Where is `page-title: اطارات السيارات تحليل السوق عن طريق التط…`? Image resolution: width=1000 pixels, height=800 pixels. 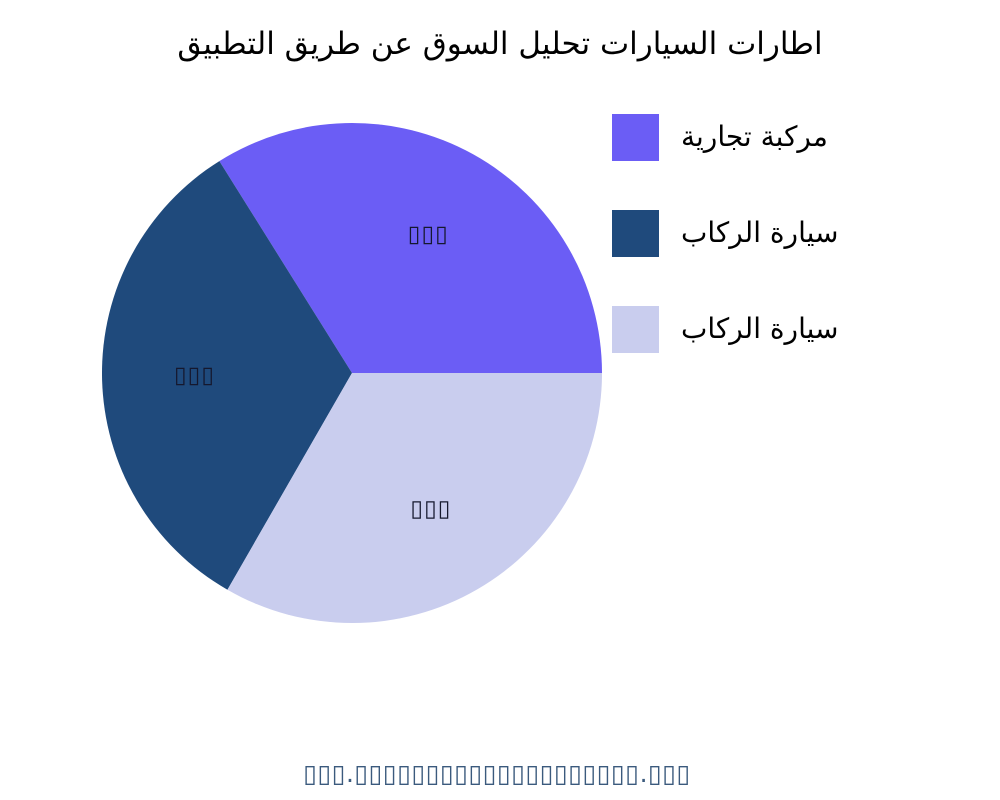
page-title: اطارات السيارات تحليل السوق عن طريق التط… is located at coordinates (500, 44).